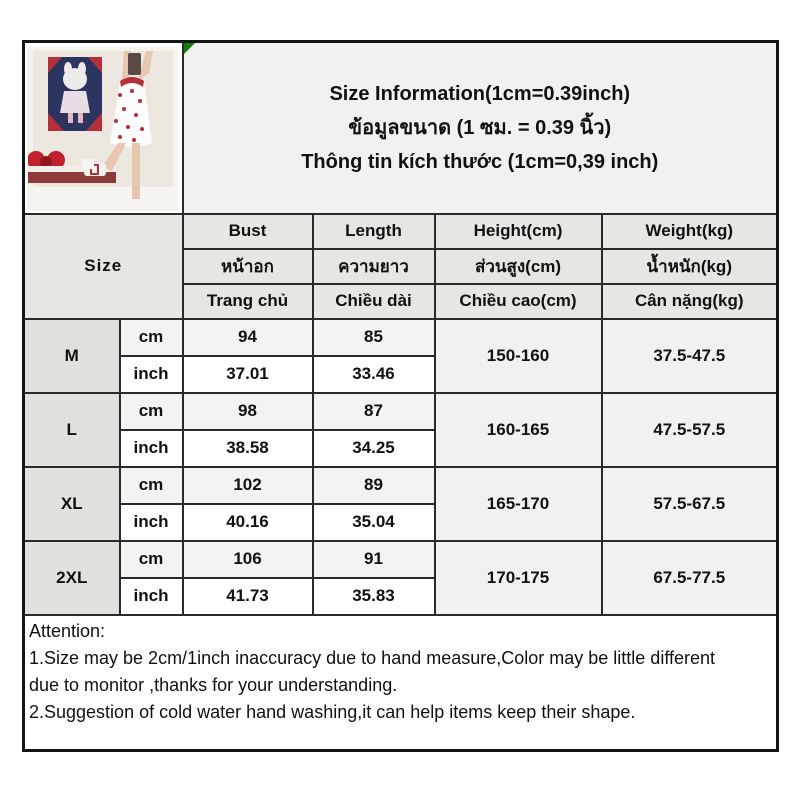 This screenshot has width=800, height=800. I want to click on cell-l-length-cm: 87, so click(373, 411).